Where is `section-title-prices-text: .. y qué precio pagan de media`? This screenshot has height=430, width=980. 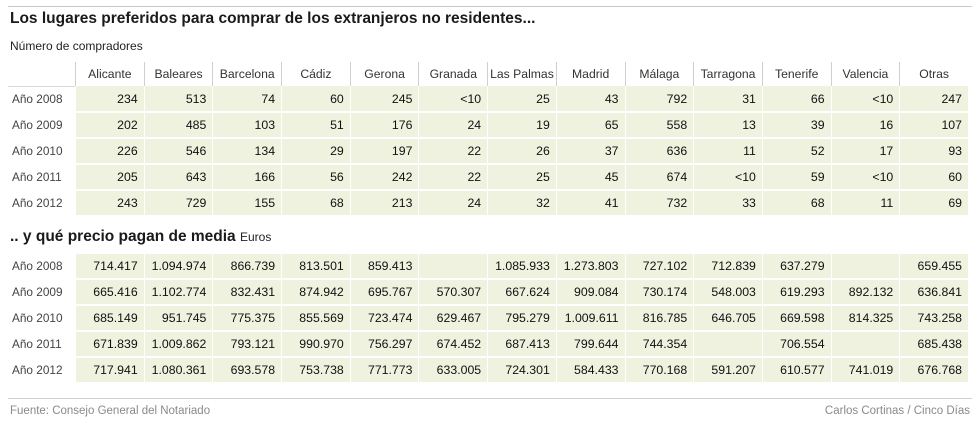
section-title-prices-text: .. y qué precio pagan de media is located at coordinates (123, 236).